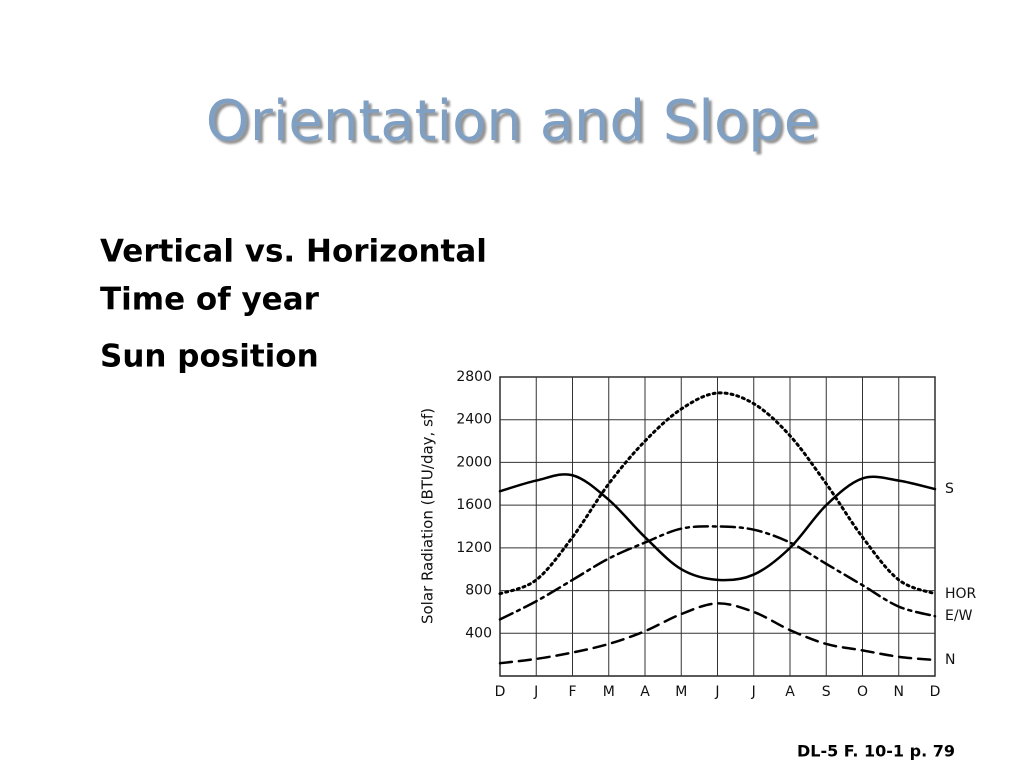 The width and height of the screenshot is (1024, 768). Describe the element at coordinates (210, 300) in the screenshot. I see `bullet: Time of year` at that location.